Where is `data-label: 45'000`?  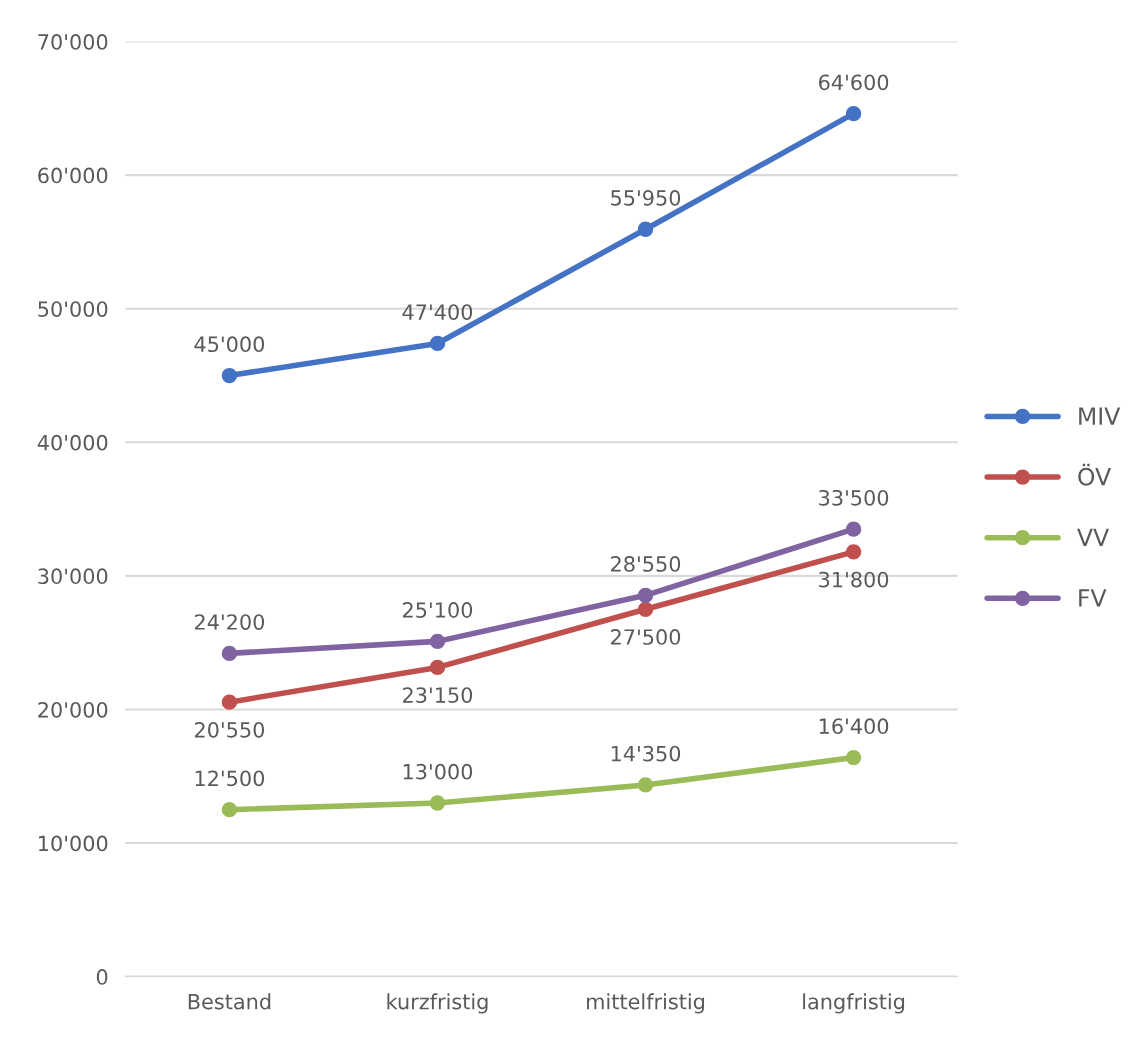 data-label: 45'000 is located at coordinates (229, 344).